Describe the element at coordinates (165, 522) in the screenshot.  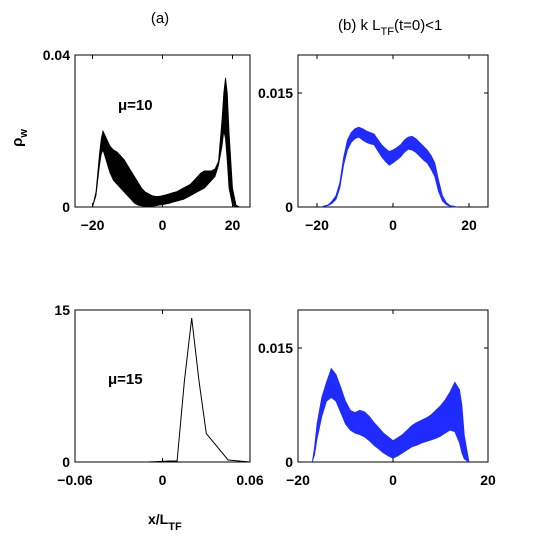
I see `x-axis-label: x/LTF` at that location.